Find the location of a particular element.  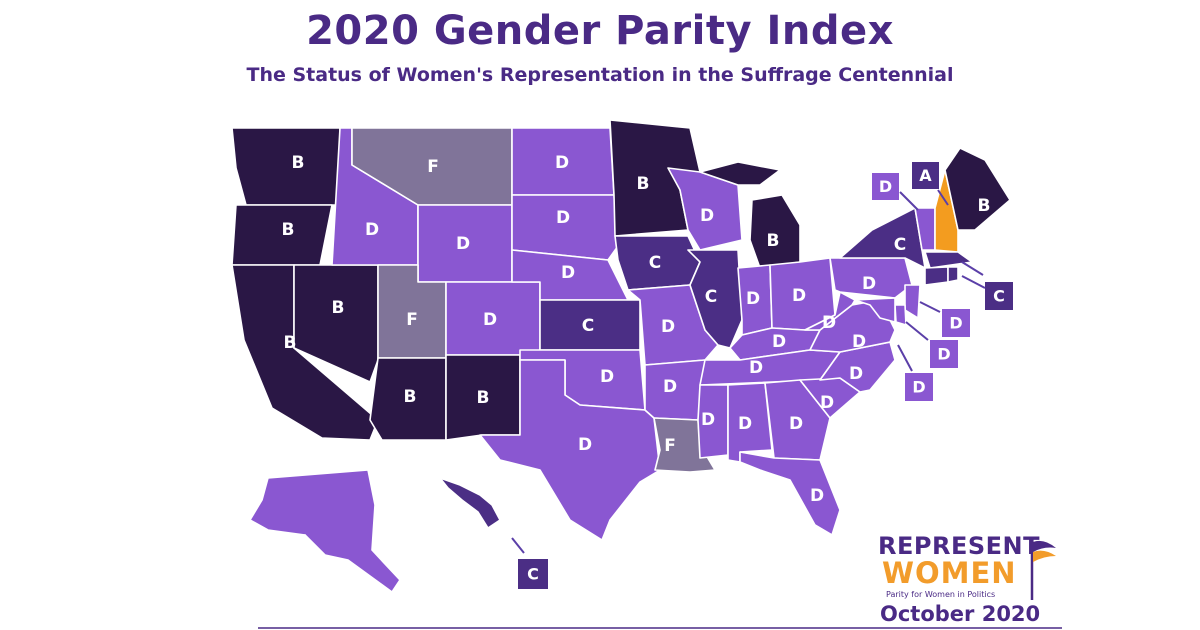

state-az is located at coordinates (408, 399).